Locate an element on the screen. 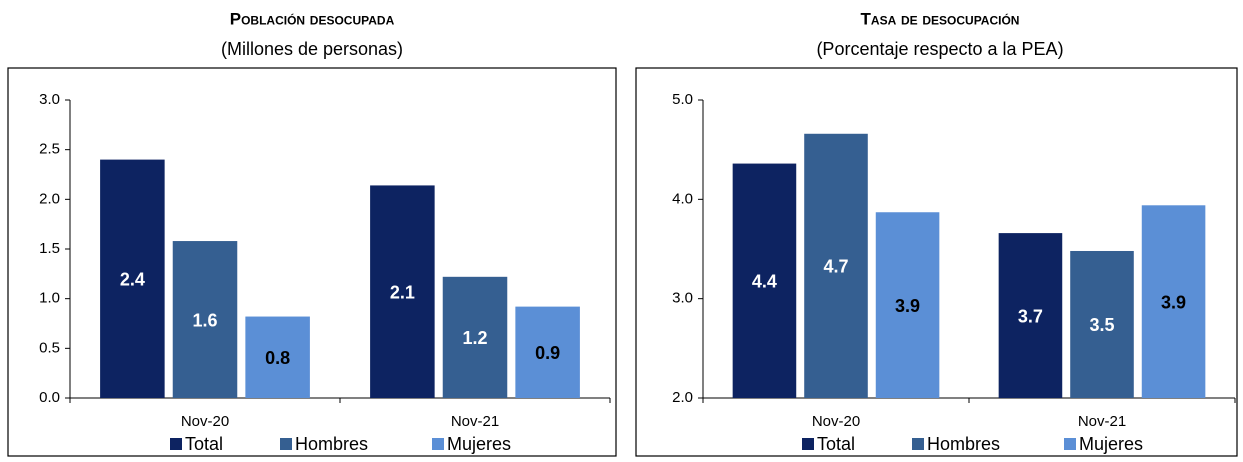 The image size is (1243, 462). y-tick-label: 5.0 is located at coordinates (682, 99).